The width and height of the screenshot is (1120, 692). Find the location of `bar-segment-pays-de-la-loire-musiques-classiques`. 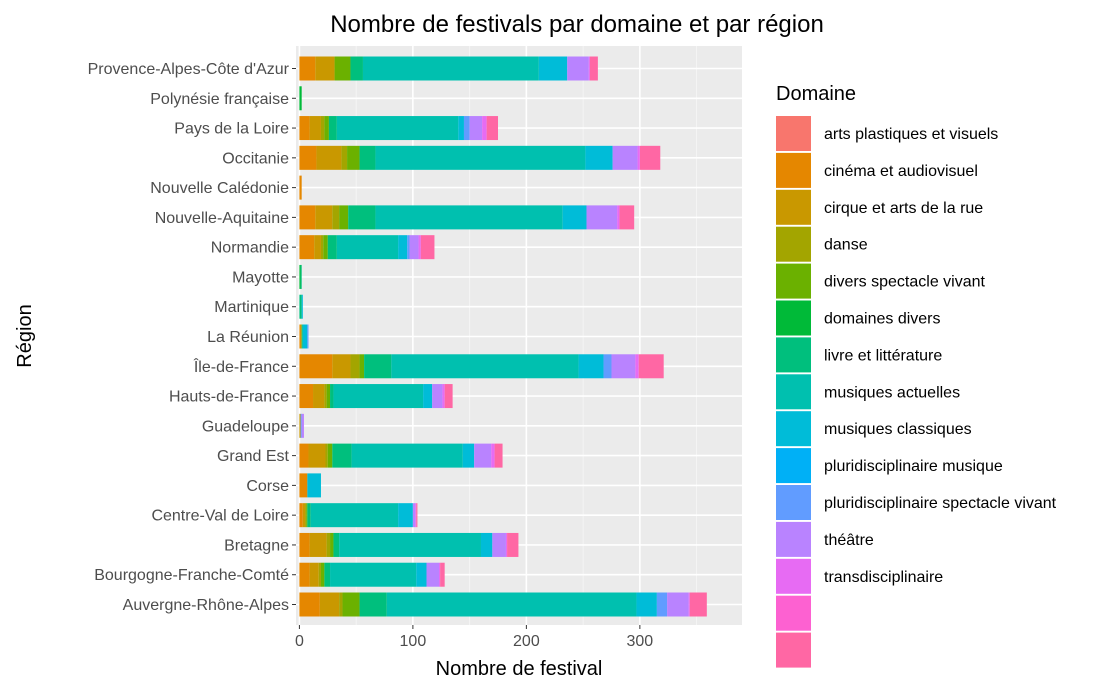

bar-segment-pays-de-la-loire-musiques-classiques is located at coordinates (461, 128).